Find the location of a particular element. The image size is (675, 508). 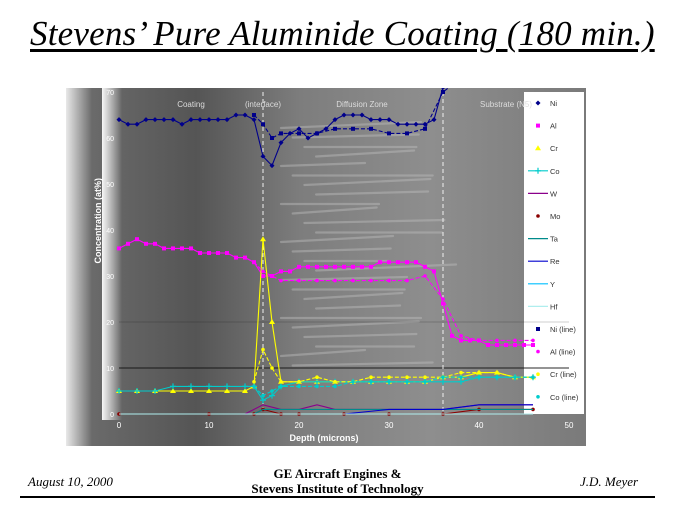

legend-item: Mo is located at coordinates (548, 216).